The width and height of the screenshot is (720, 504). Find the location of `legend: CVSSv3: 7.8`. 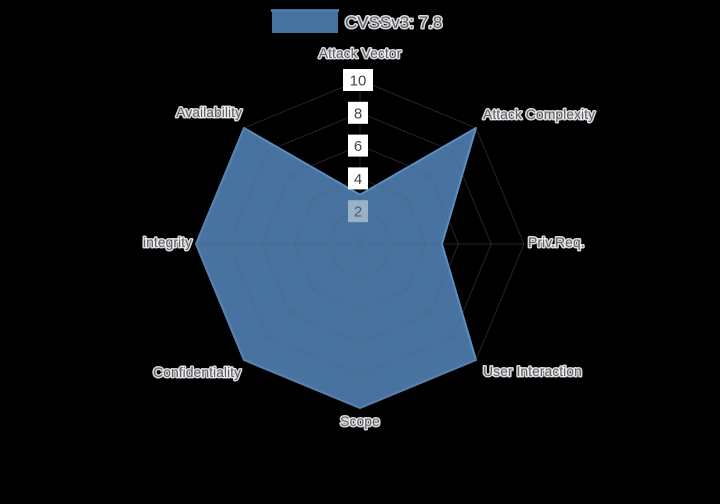

legend: CVSSv3: 7.8 is located at coordinates (357, 21).